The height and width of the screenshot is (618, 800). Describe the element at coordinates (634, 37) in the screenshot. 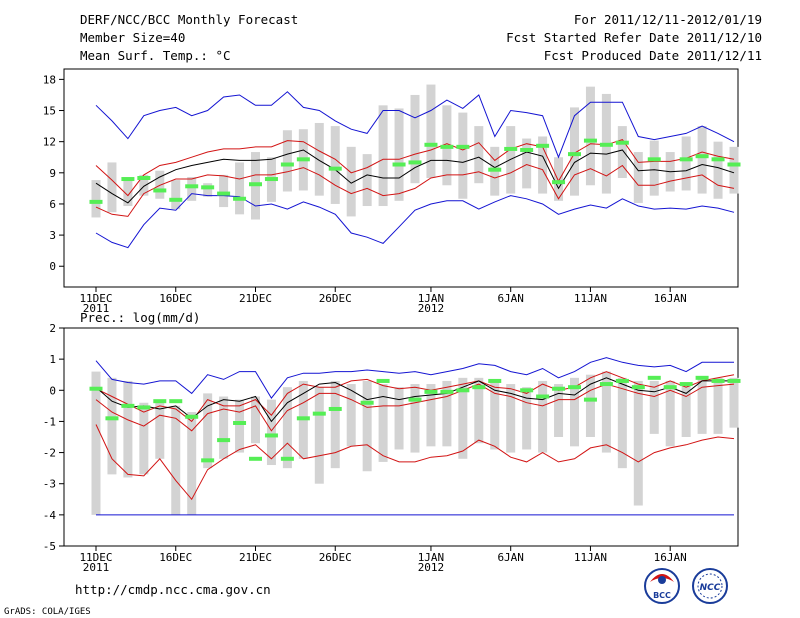

I see `header-right-line-2: Fcst Started Refer Date 2011/12/10` at that location.